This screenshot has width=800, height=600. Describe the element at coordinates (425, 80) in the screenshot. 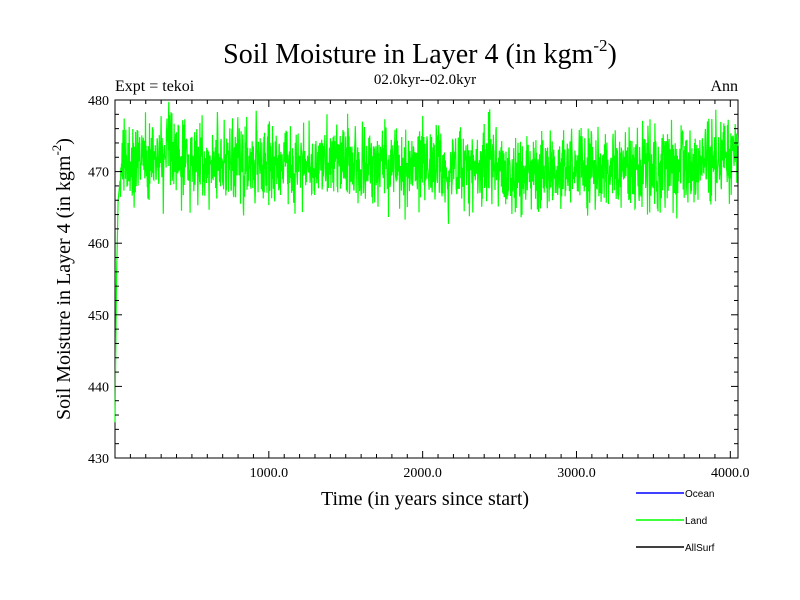

I see `chart-subtitle: 02.0kyr--02.0kyr` at that location.